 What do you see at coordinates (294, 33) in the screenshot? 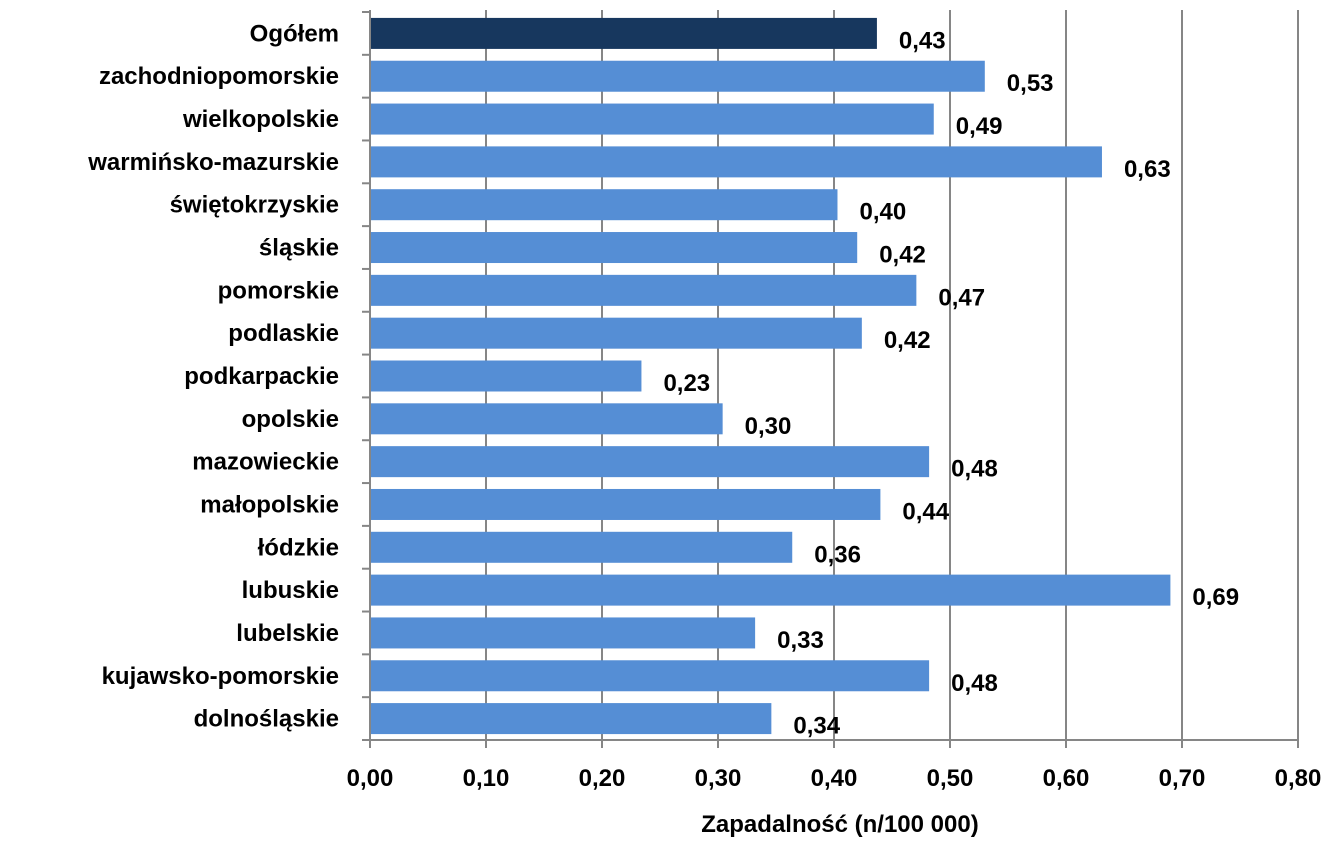
I see `category-label: Ogółem` at bounding box center [294, 33].